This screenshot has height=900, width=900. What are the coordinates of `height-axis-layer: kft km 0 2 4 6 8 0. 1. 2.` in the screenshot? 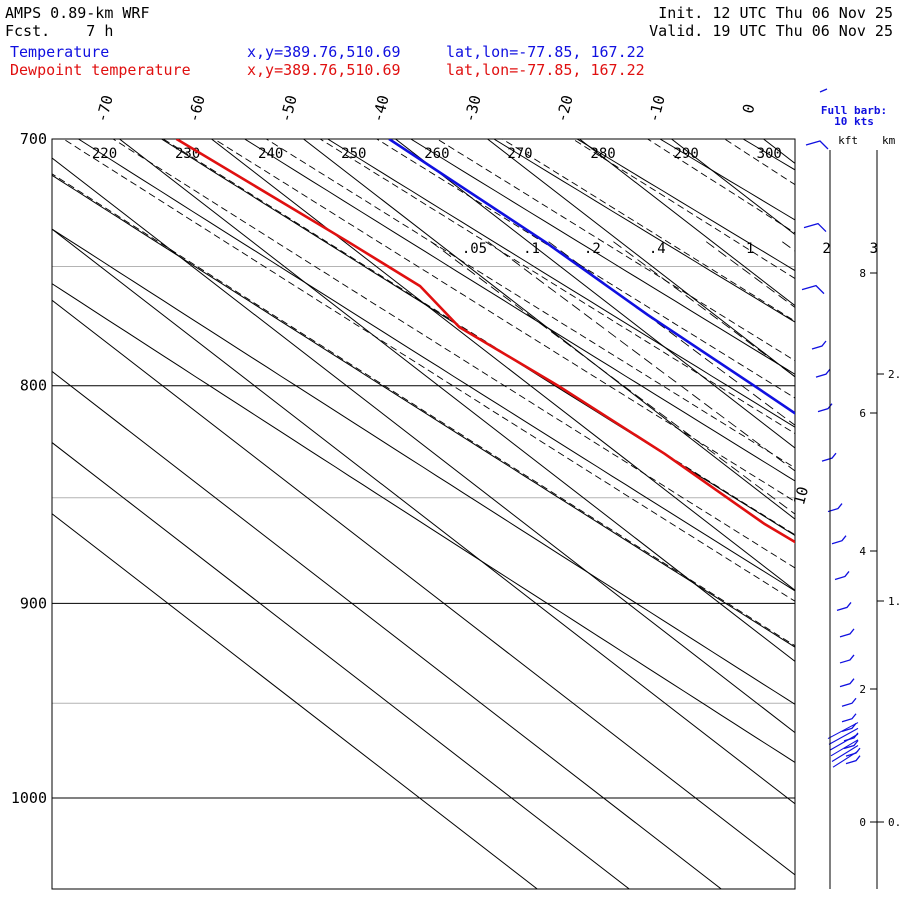 It's located at (864, 511).